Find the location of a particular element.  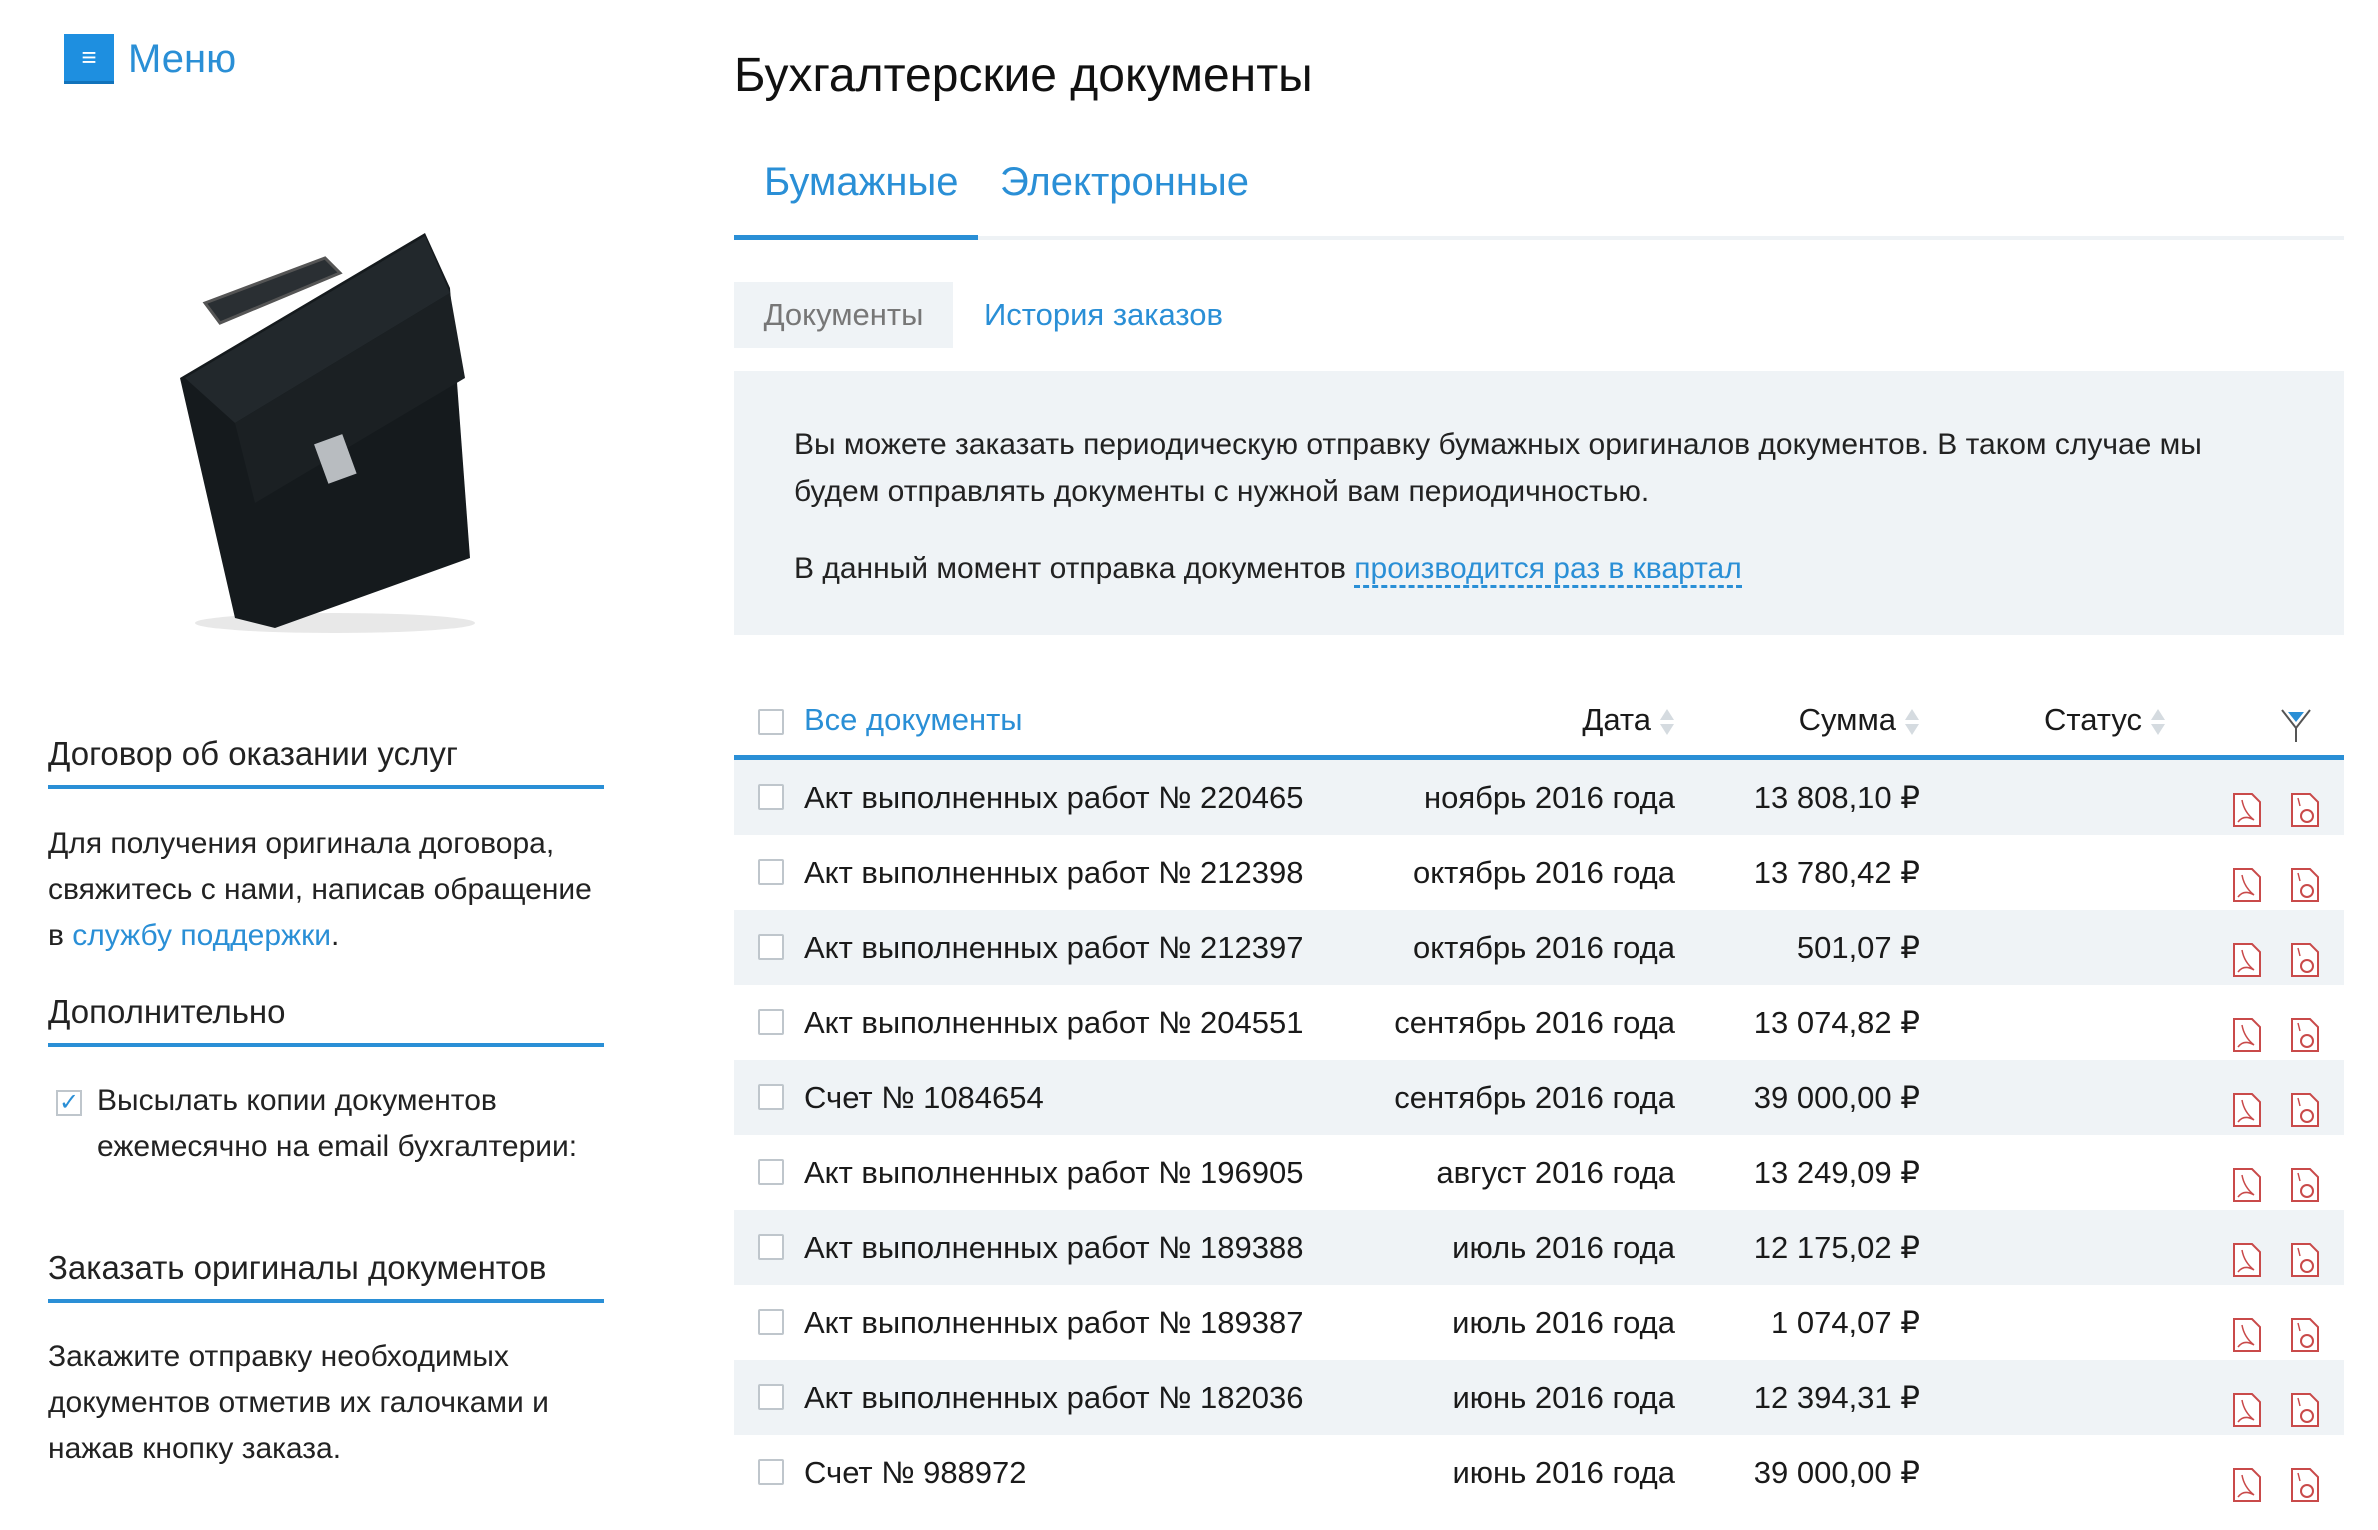

document-name: Акт выполненных работ № 220465 is located at coordinates (1054, 797).